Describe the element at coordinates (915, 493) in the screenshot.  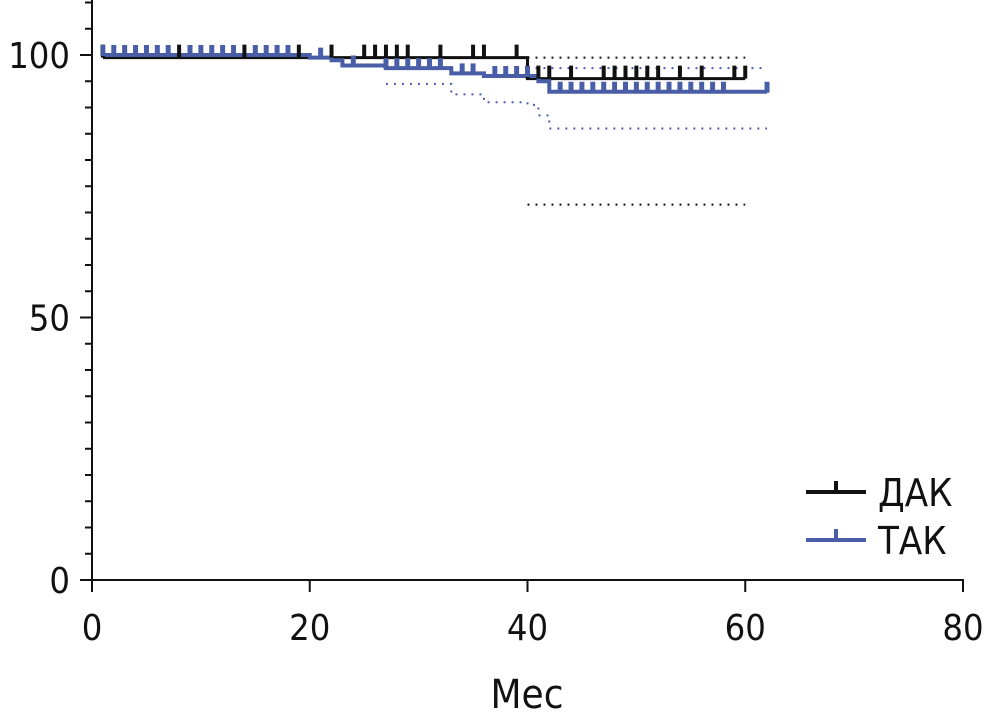
I see `legend-label: ДАК` at that location.